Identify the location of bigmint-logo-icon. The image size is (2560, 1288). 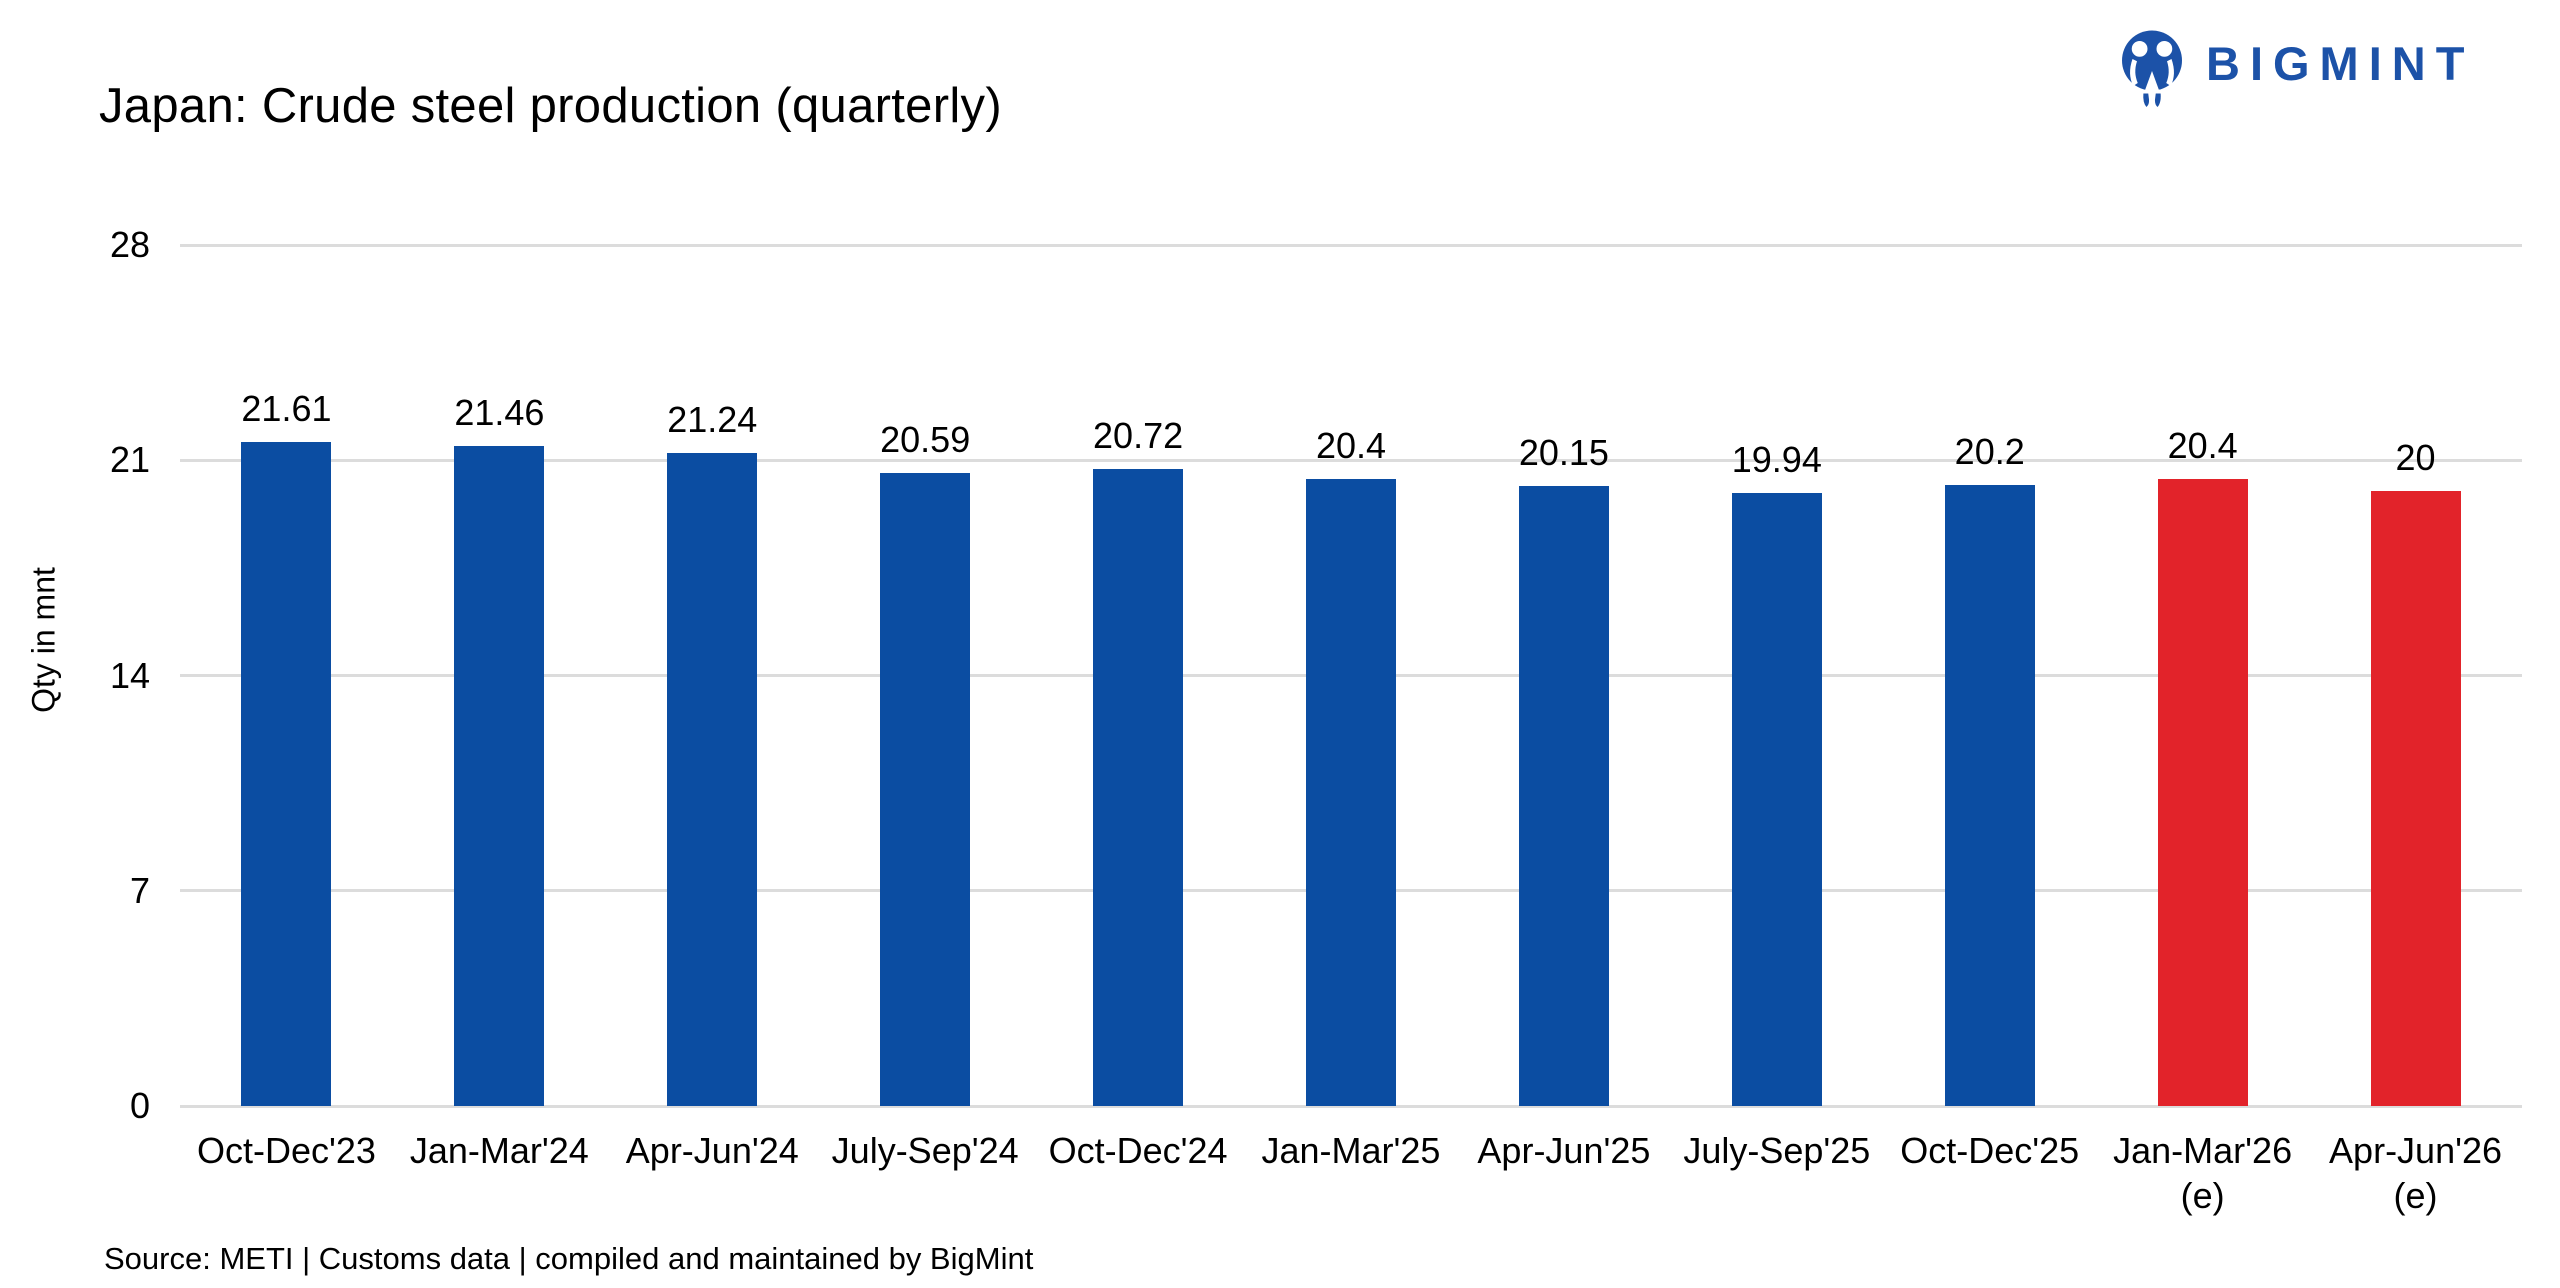
(2152, 68).